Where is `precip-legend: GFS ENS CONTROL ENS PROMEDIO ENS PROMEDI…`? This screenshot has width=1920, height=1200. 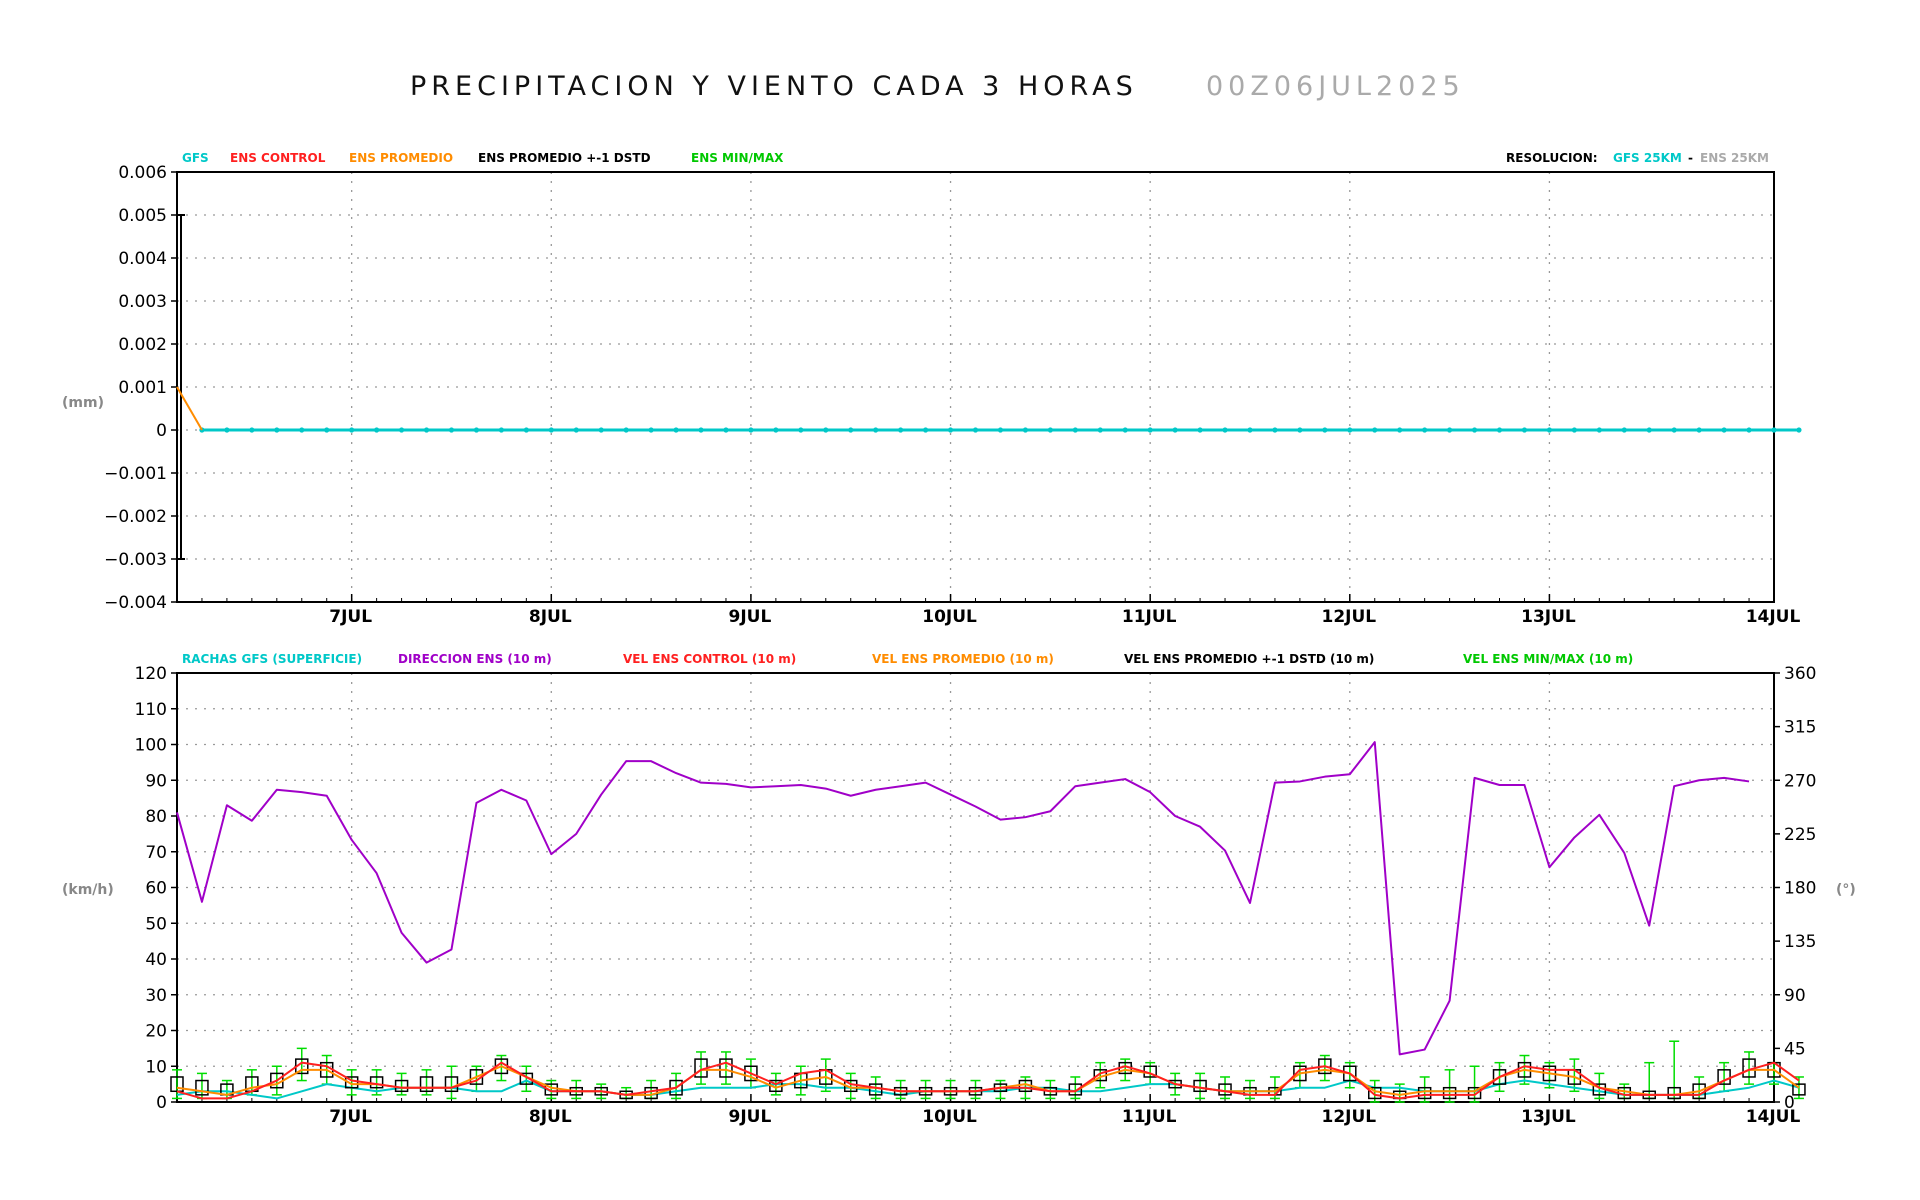 precip-legend: GFS ENS CONTROL ENS PROMEDIO ENS PROMEDI… is located at coordinates (975, 158).